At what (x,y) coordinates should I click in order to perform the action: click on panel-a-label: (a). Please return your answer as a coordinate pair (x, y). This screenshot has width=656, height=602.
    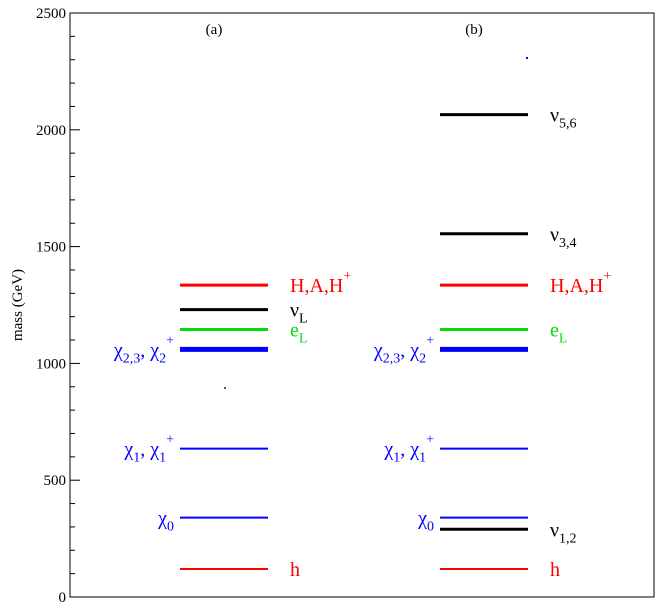
    Looking at the image, I should click on (214, 30).